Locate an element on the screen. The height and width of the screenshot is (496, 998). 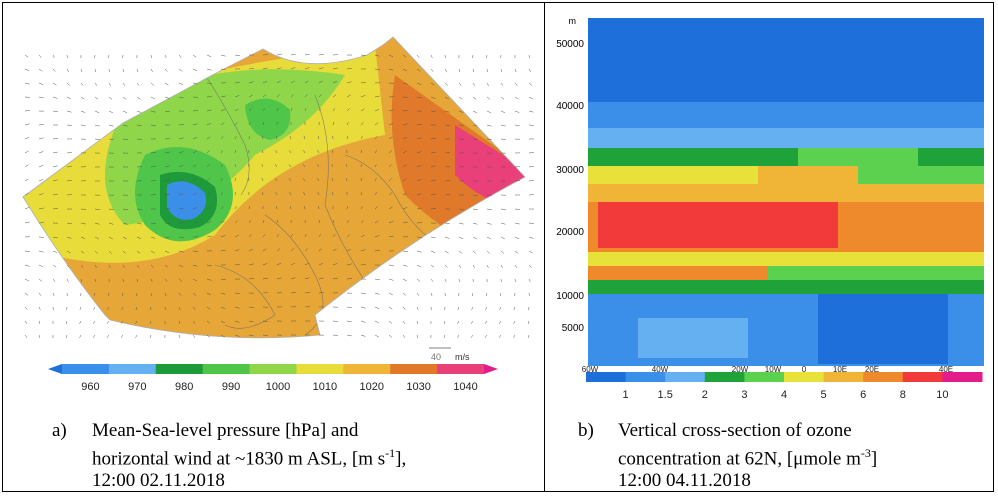
panel-divider is located at coordinates (544, 247).